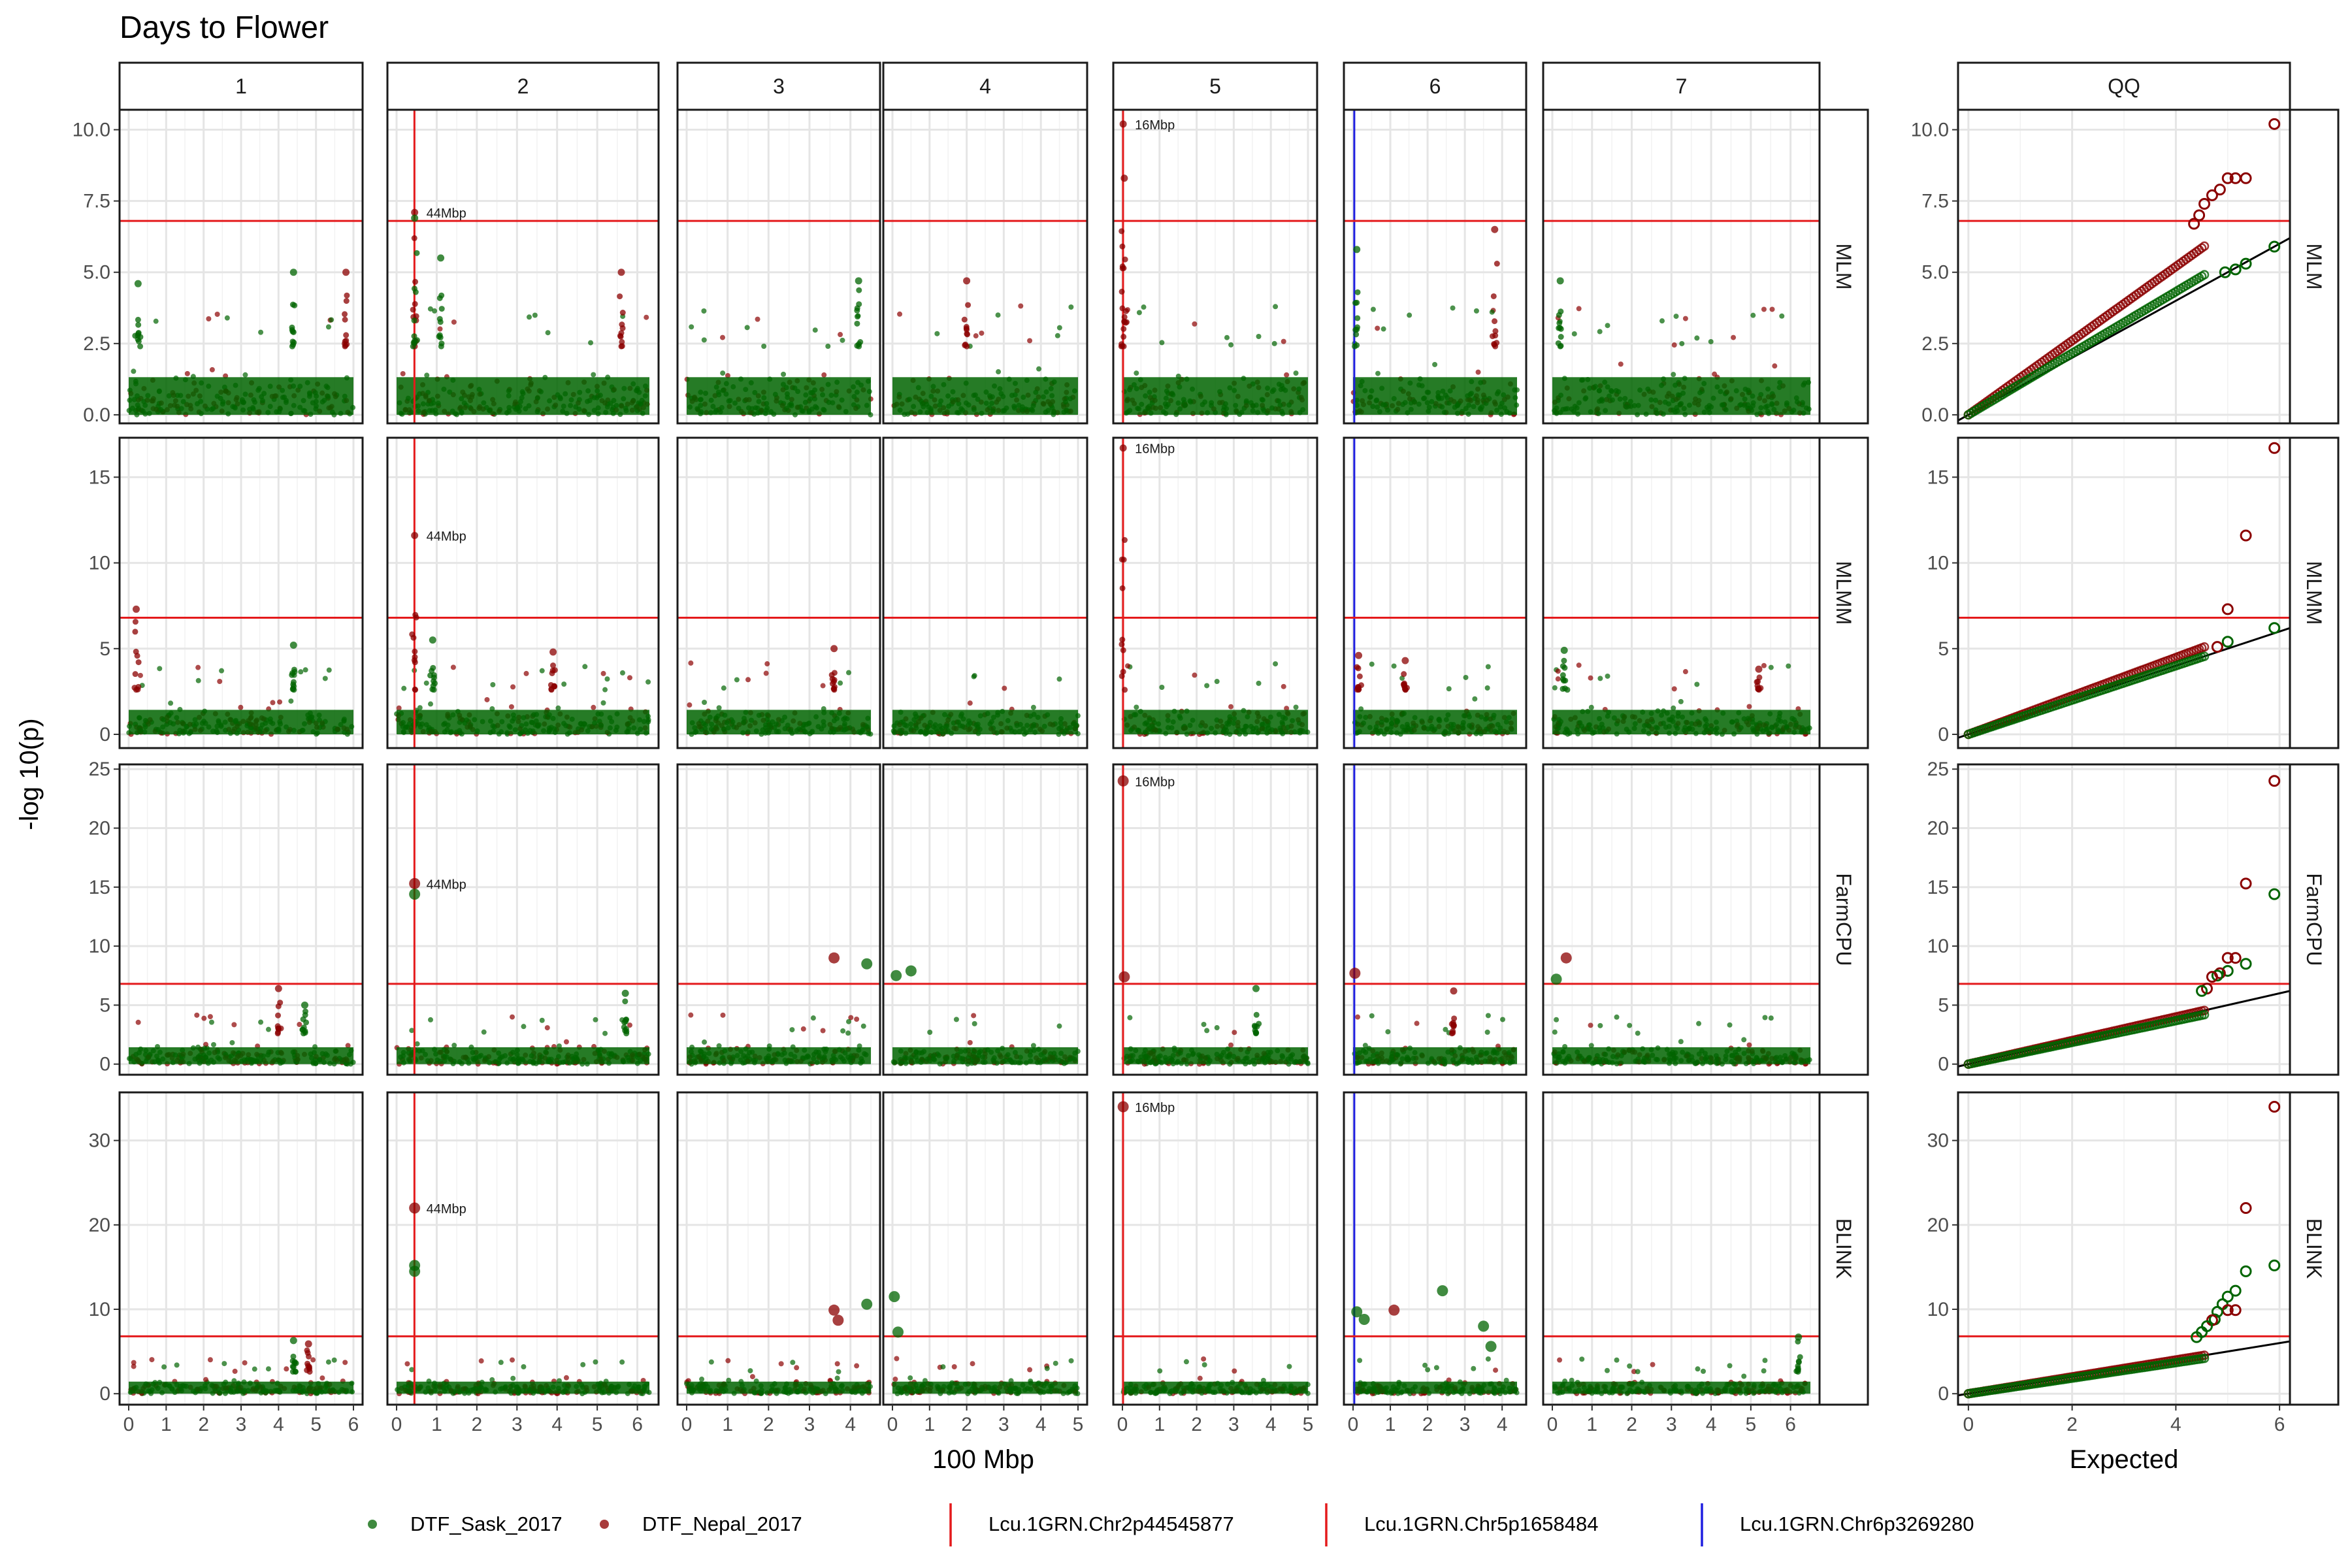 This screenshot has width=2352, height=1568. I want to click on y-tick-label: 5.0, so click(96, 273).